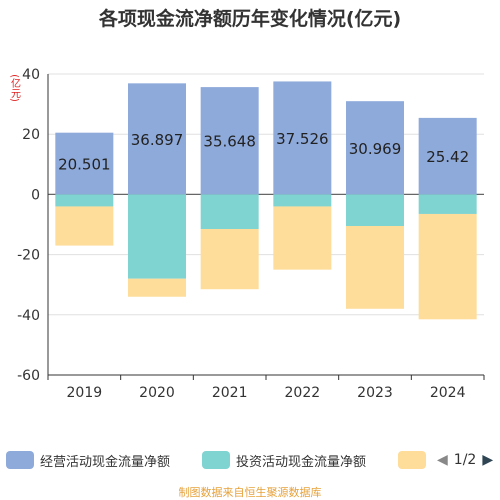  What do you see at coordinates (35, 195) in the screenshot?
I see `y-tick-label: 0` at bounding box center [35, 195].